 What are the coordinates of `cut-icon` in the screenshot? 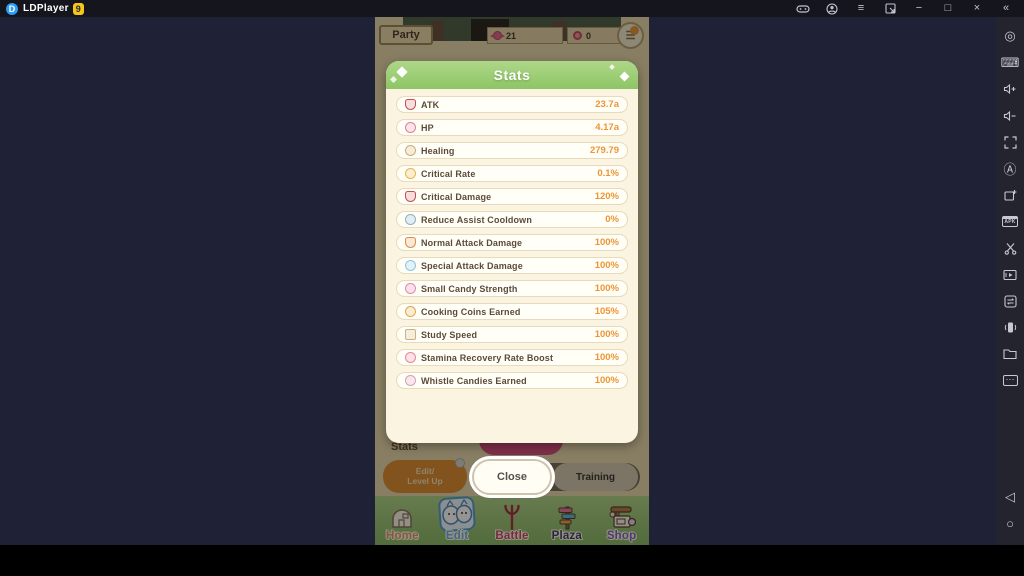 It's located at (1010, 248).